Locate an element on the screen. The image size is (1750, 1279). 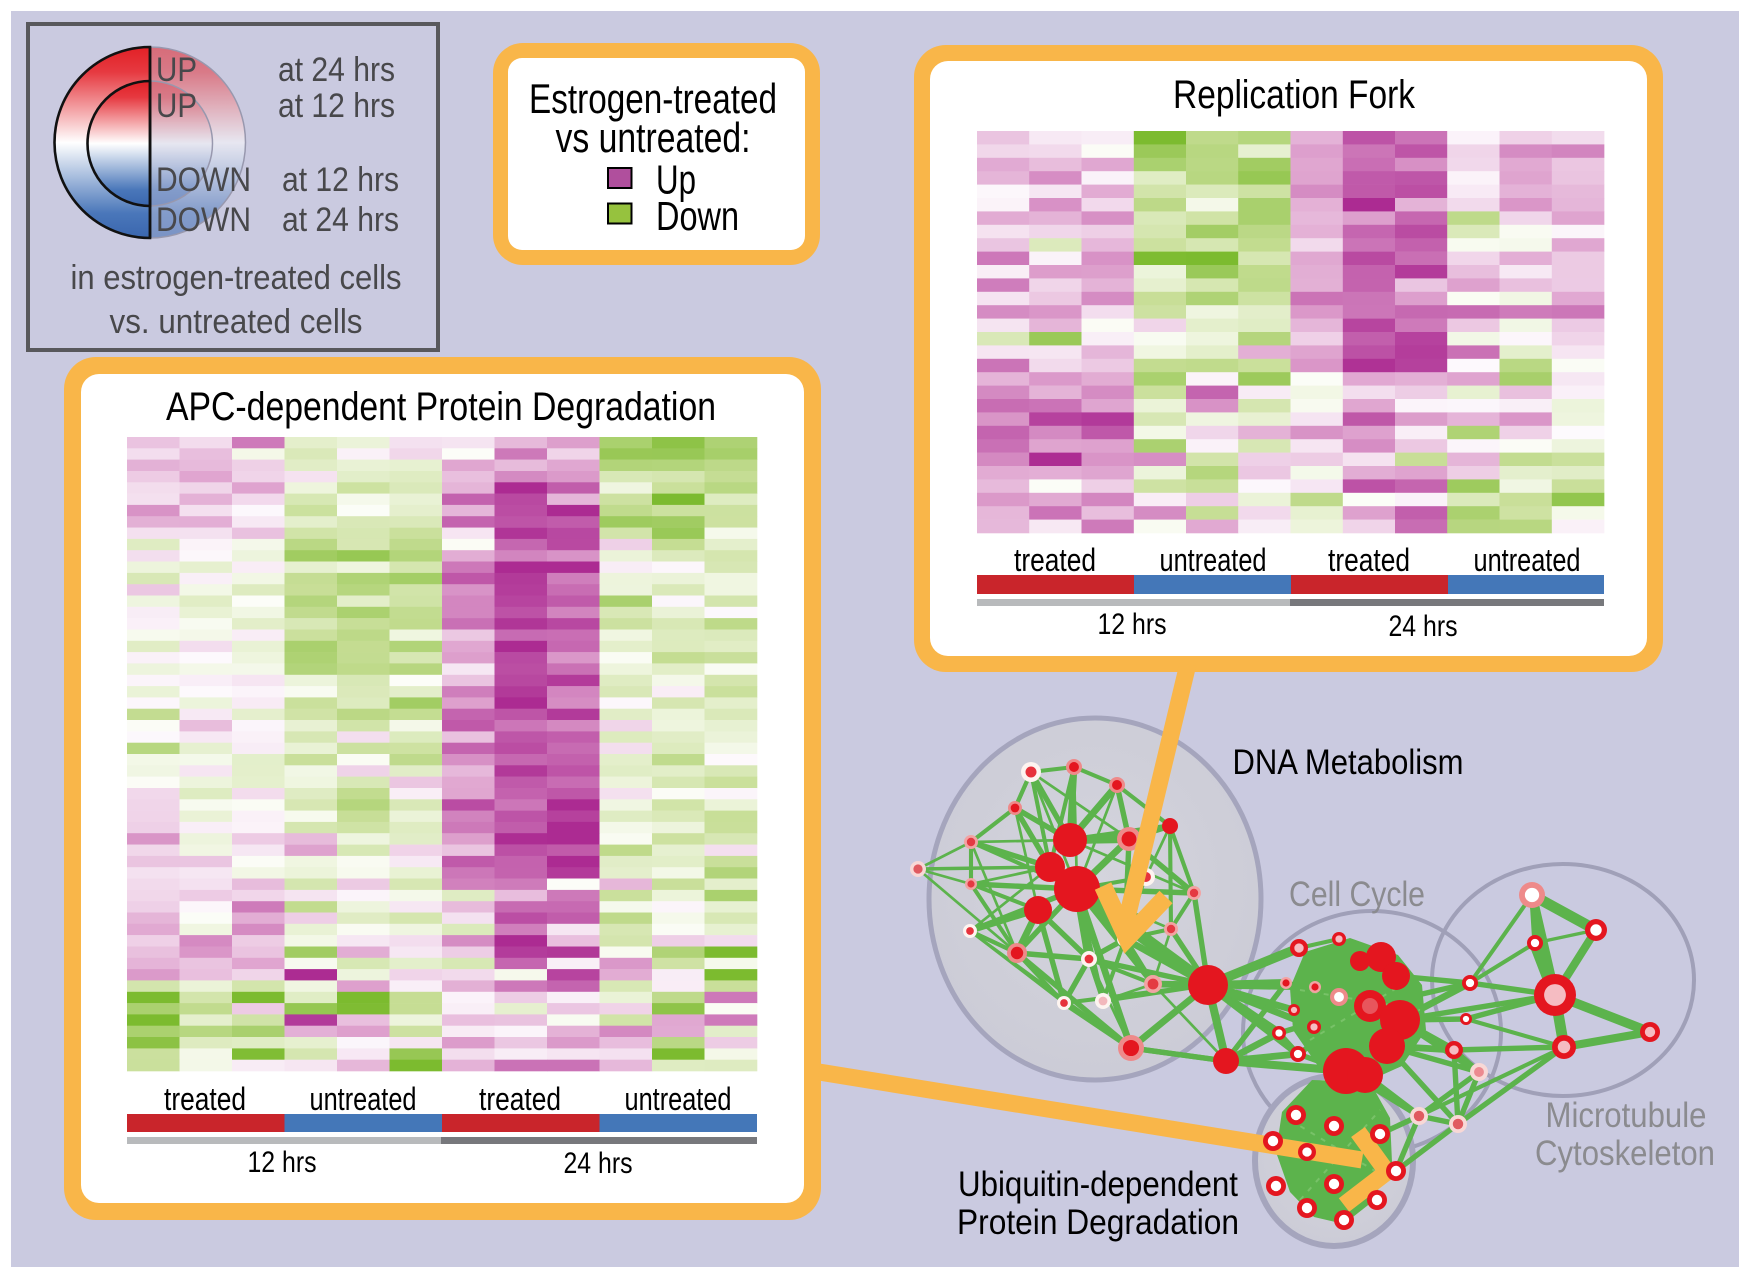
svg-text: DNA Metabolism is located at coordinates (1348, 762).